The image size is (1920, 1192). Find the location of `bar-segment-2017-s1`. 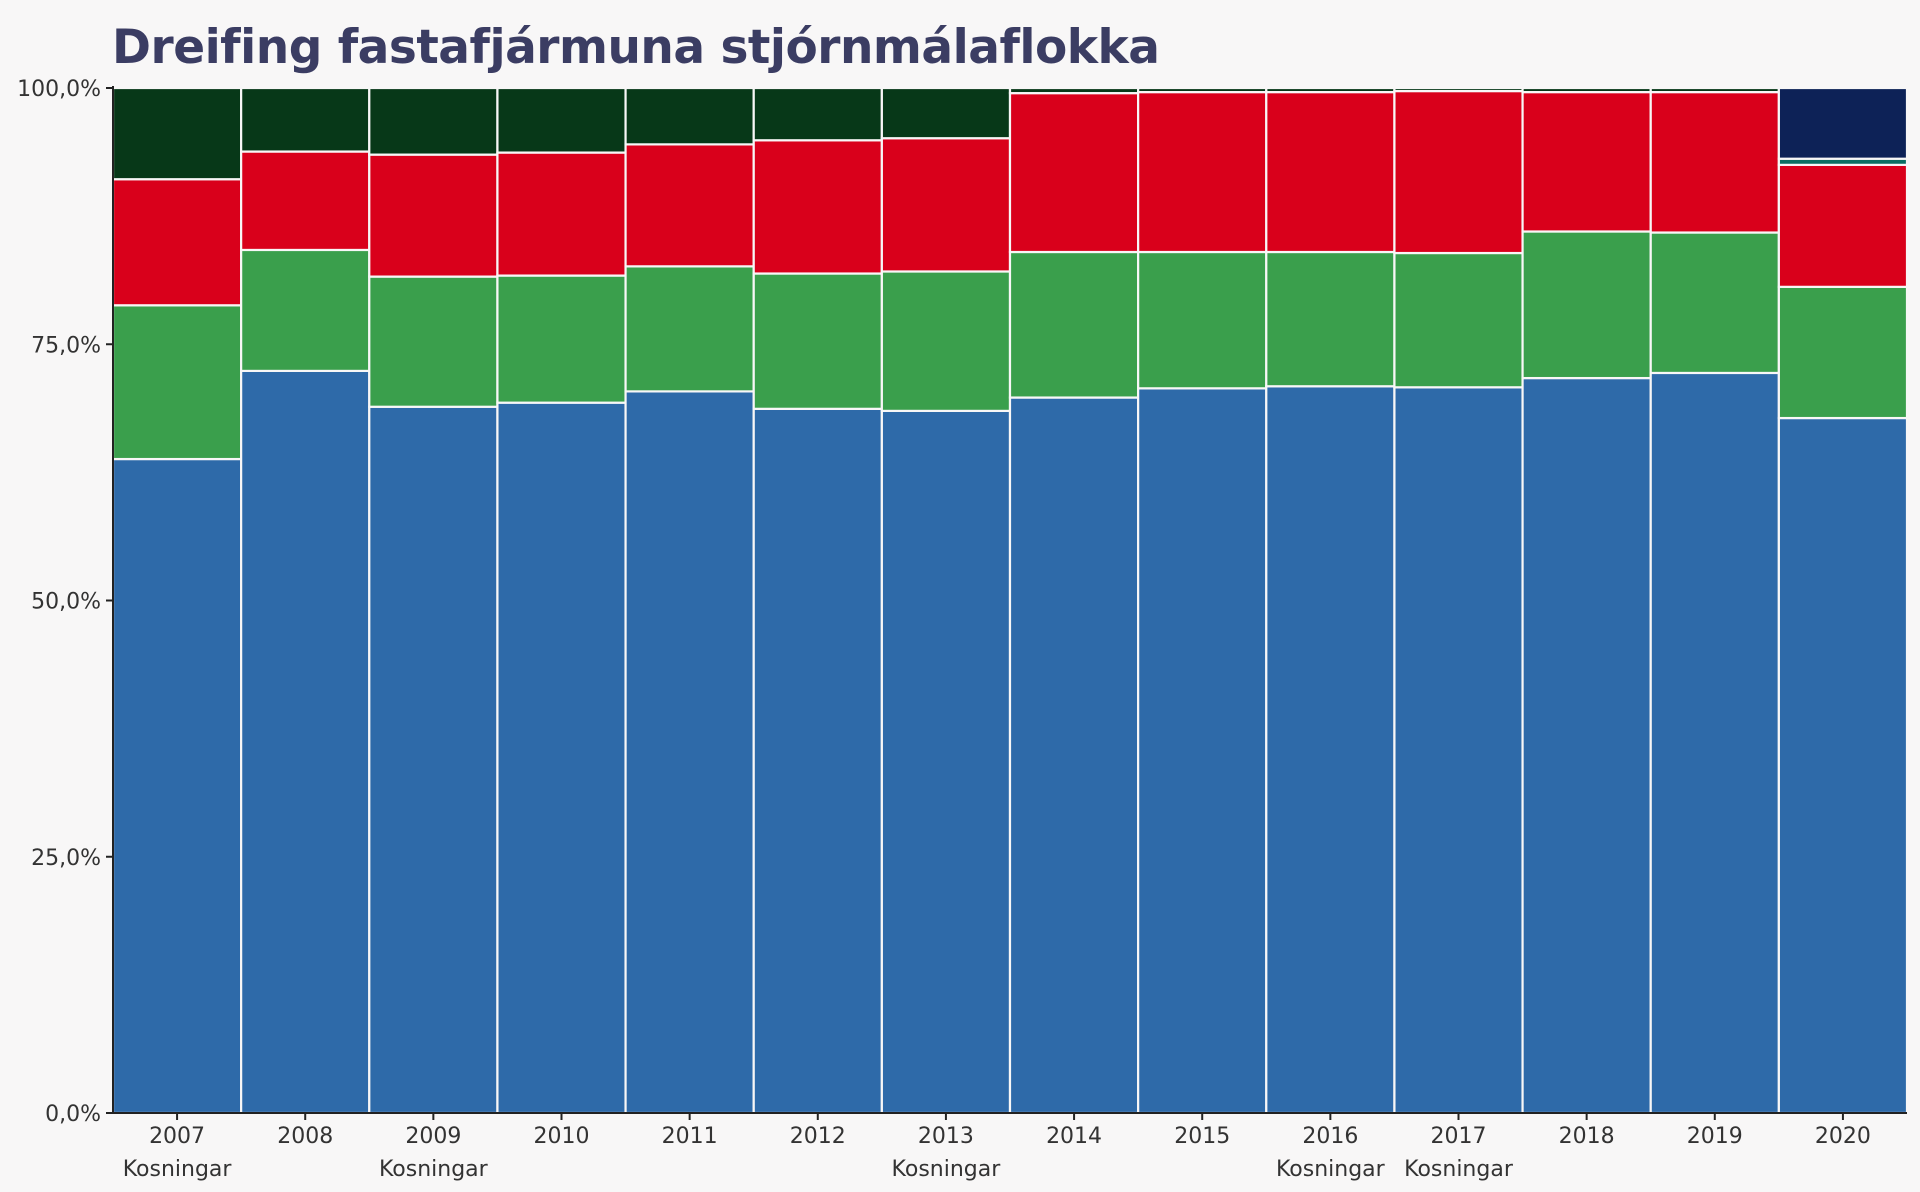

bar-segment-2017-s1 is located at coordinates (1458, 320).